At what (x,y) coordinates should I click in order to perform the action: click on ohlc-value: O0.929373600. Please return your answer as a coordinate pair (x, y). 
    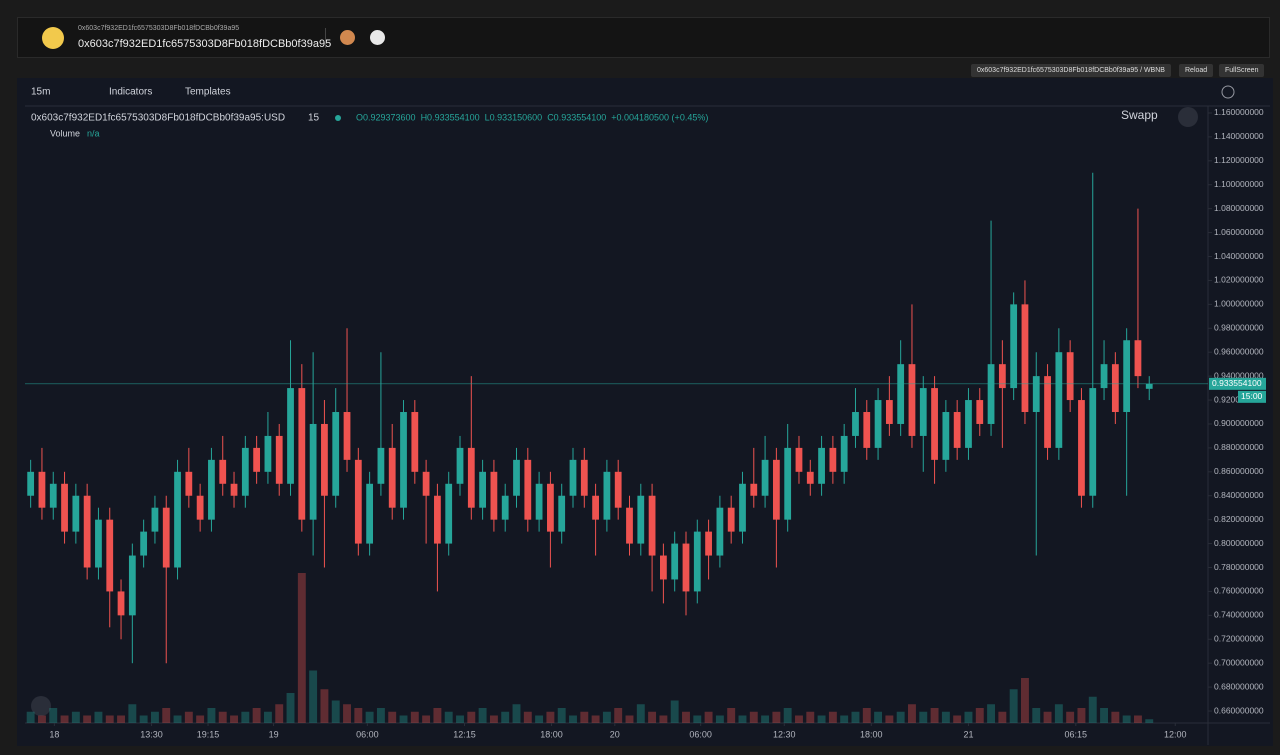
    Looking at the image, I should click on (386, 117).